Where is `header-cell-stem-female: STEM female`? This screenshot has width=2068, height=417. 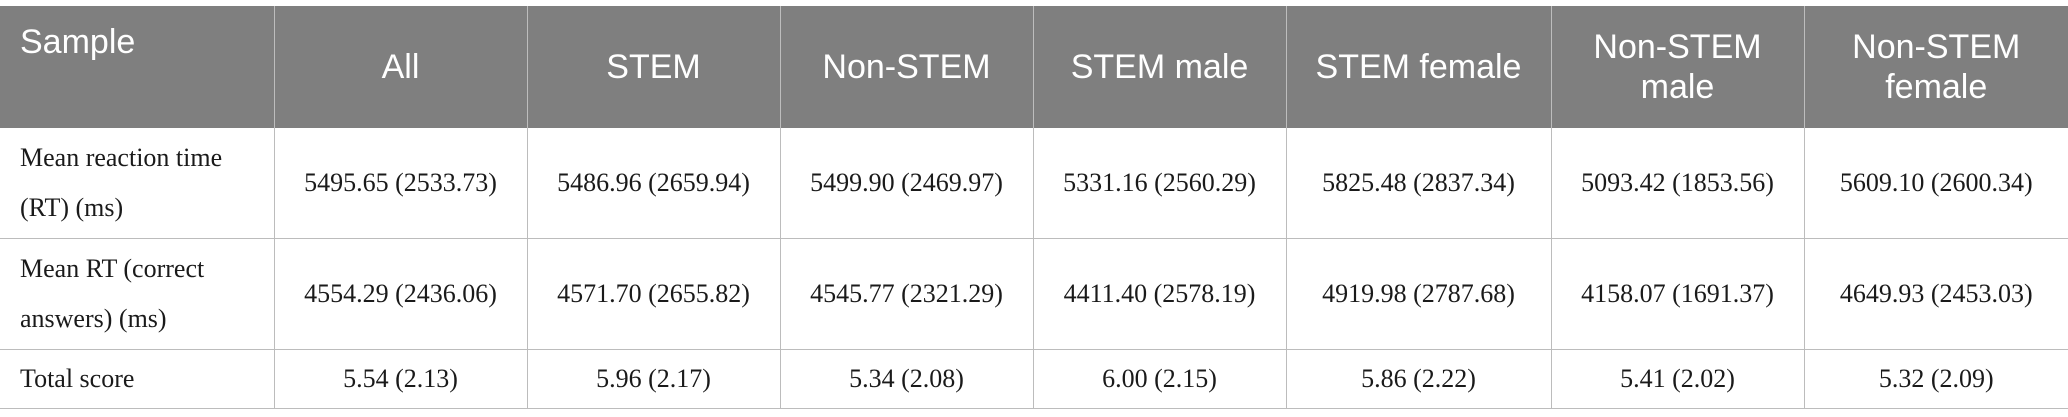
header-cell-stem-female: STEM female is located at coordinates (1418, 67).